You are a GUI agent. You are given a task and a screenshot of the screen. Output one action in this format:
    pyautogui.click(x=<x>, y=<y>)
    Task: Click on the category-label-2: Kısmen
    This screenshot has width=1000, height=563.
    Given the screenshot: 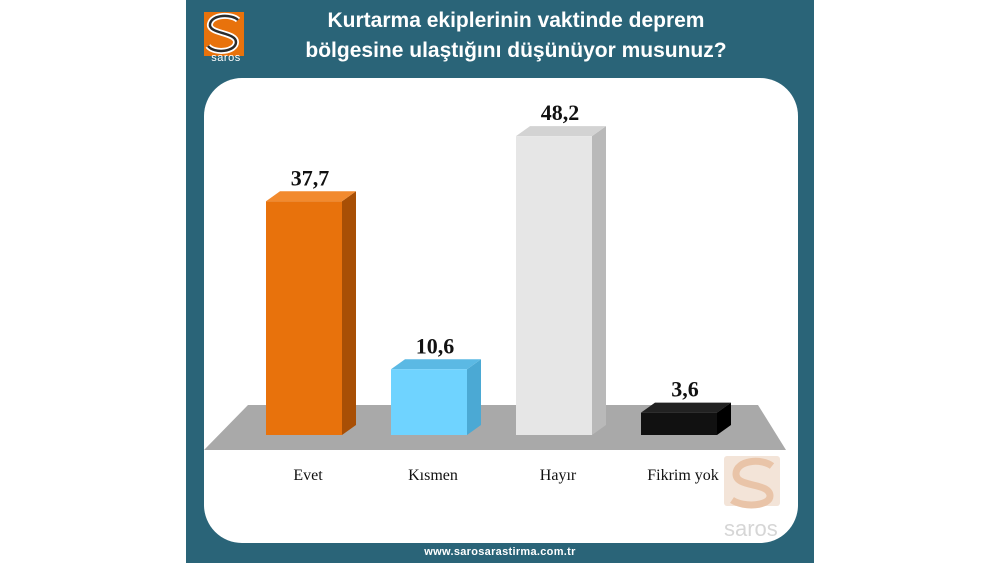 What is the action you would take?
    pyautogui.click(x=433, y=475)
    